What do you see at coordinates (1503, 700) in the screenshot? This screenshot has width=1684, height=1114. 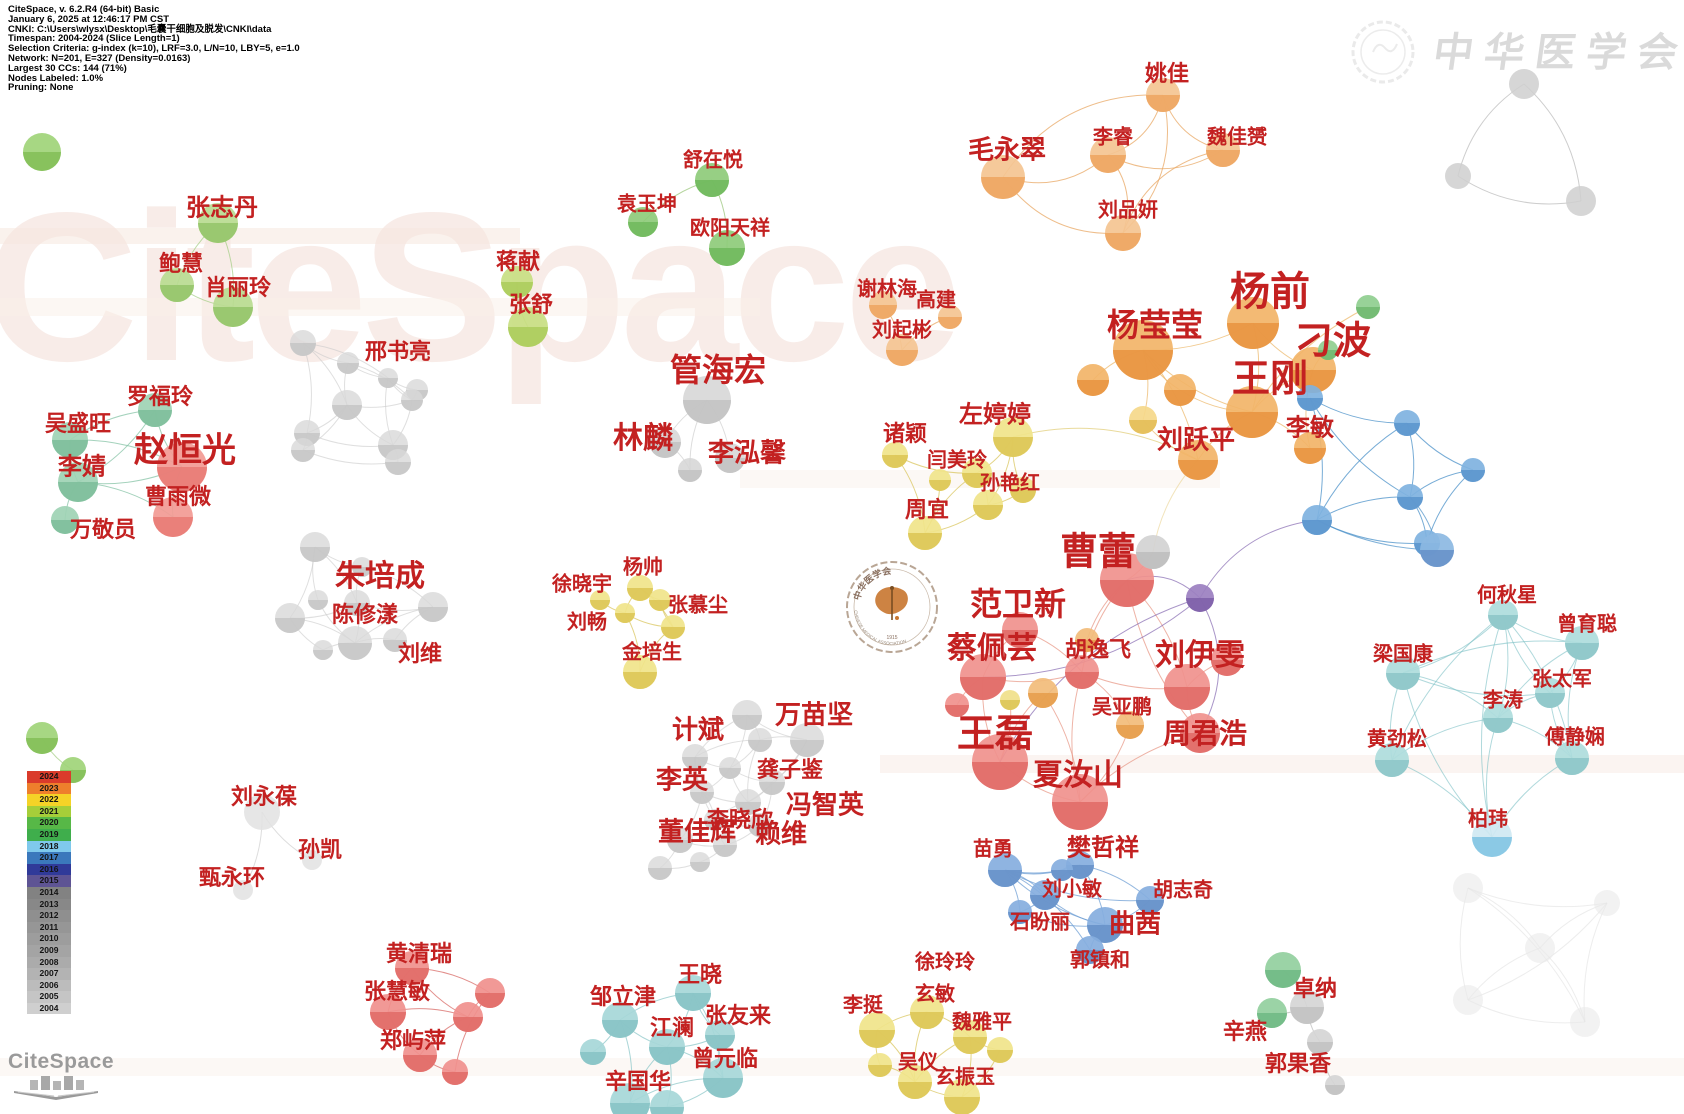 I see `author-label: 李涛` at bounding box center [1503, 700].